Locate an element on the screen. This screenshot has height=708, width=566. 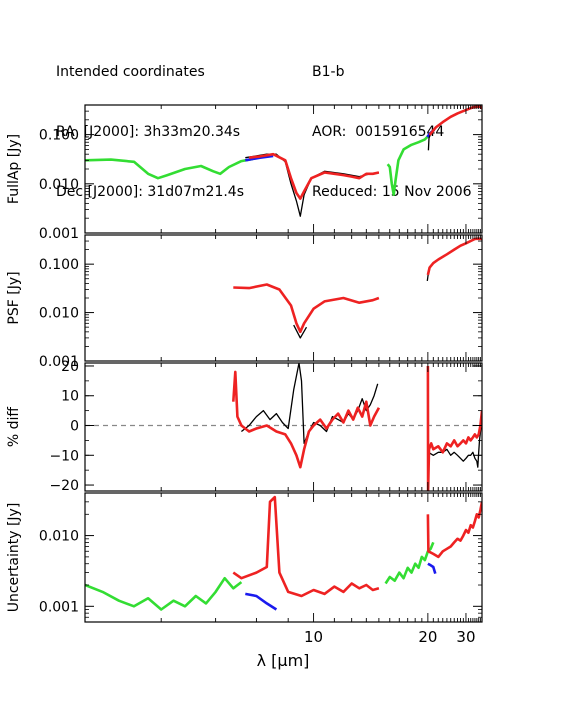
coord-title: Intended coordinates is located at coordinates (130, 72).